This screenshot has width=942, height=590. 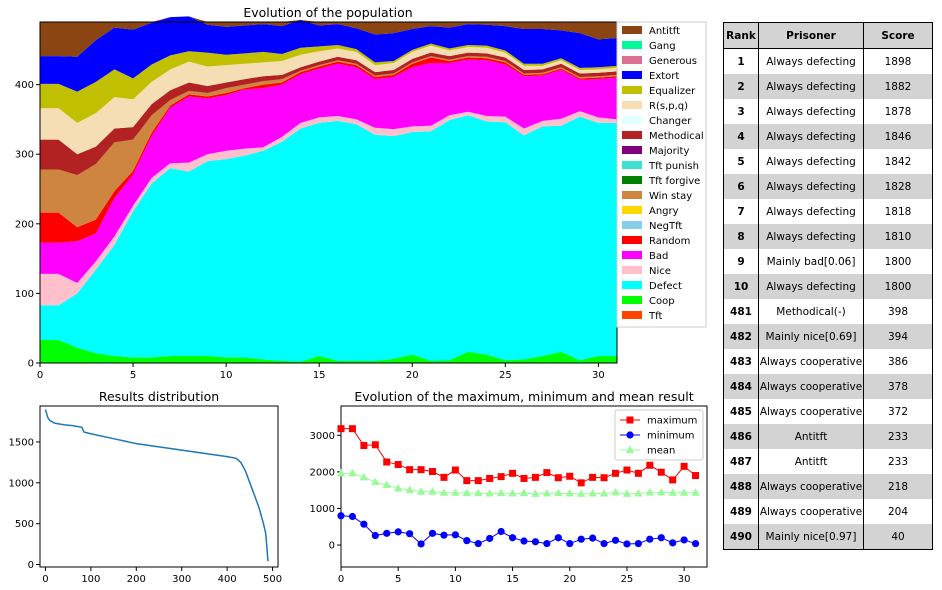 I want to click on cell-score: 386, so click(x=898, y=361).